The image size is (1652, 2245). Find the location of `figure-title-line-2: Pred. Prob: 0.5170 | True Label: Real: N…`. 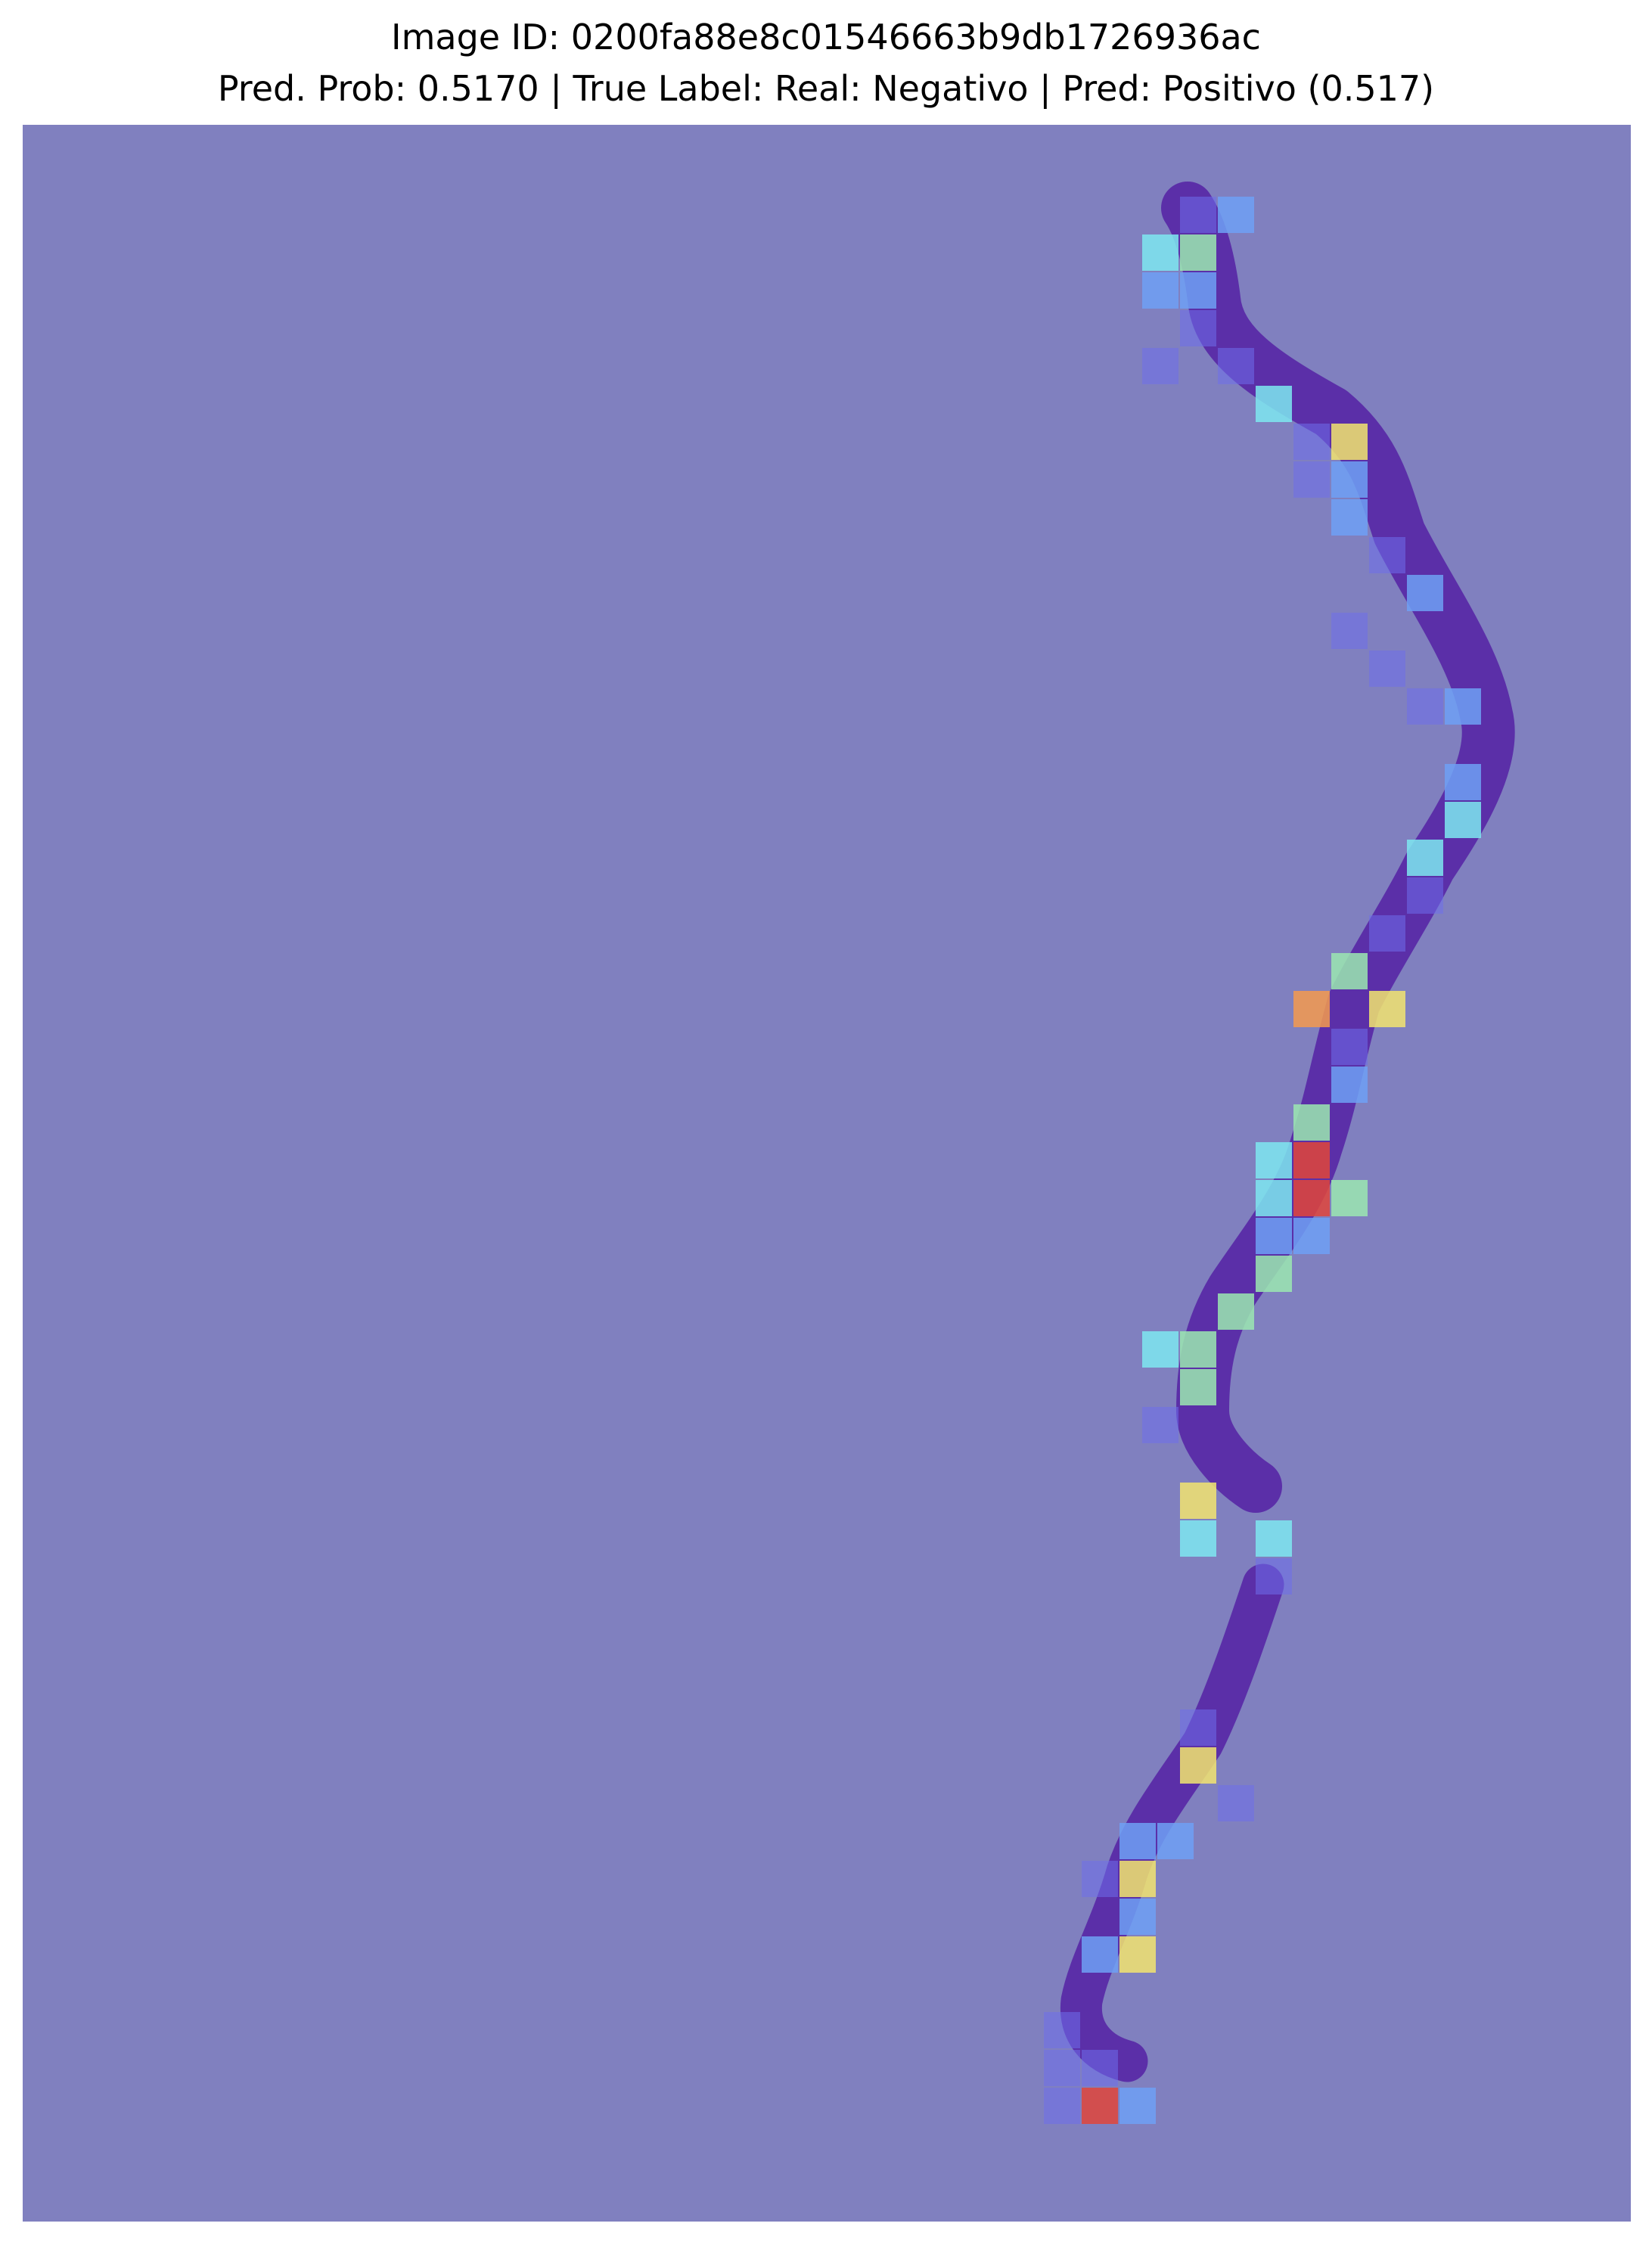

figure-title-line-2: Pred. Prob: 0.5170 | True Label: Real: N… is located at coordinates (826, 88).